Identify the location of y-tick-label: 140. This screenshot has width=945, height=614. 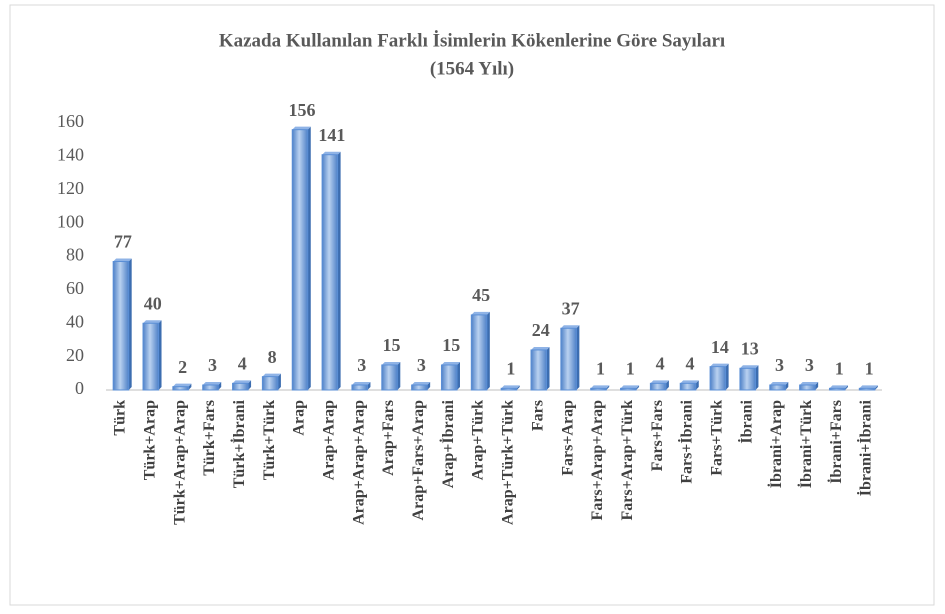
(70, 155).